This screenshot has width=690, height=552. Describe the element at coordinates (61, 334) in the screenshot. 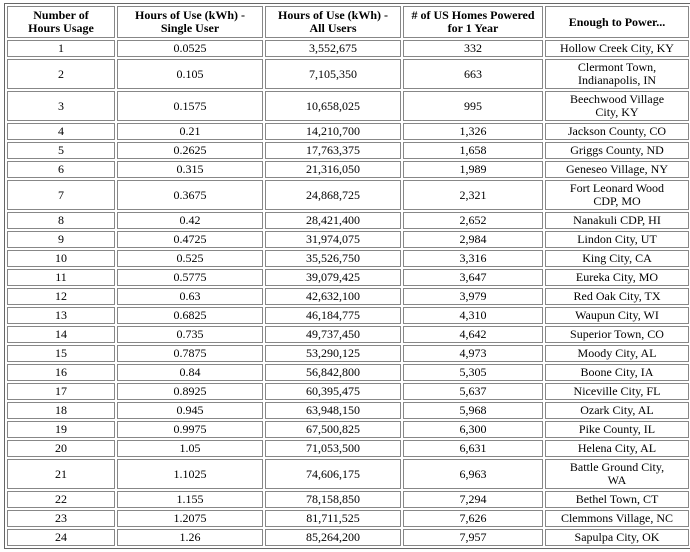

I see `table-cell-hours-usage: 14` at that location.